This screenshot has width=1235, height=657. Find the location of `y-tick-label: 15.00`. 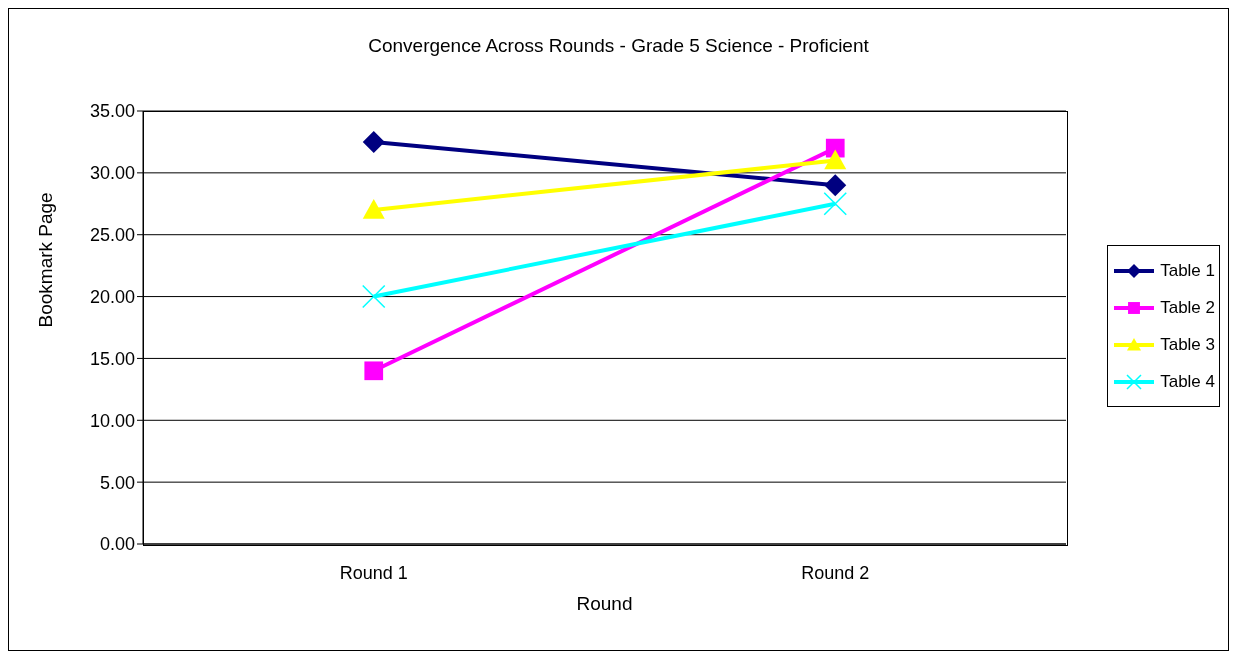

y-tick-label: 15.00 is located at coordinates (112, 358).